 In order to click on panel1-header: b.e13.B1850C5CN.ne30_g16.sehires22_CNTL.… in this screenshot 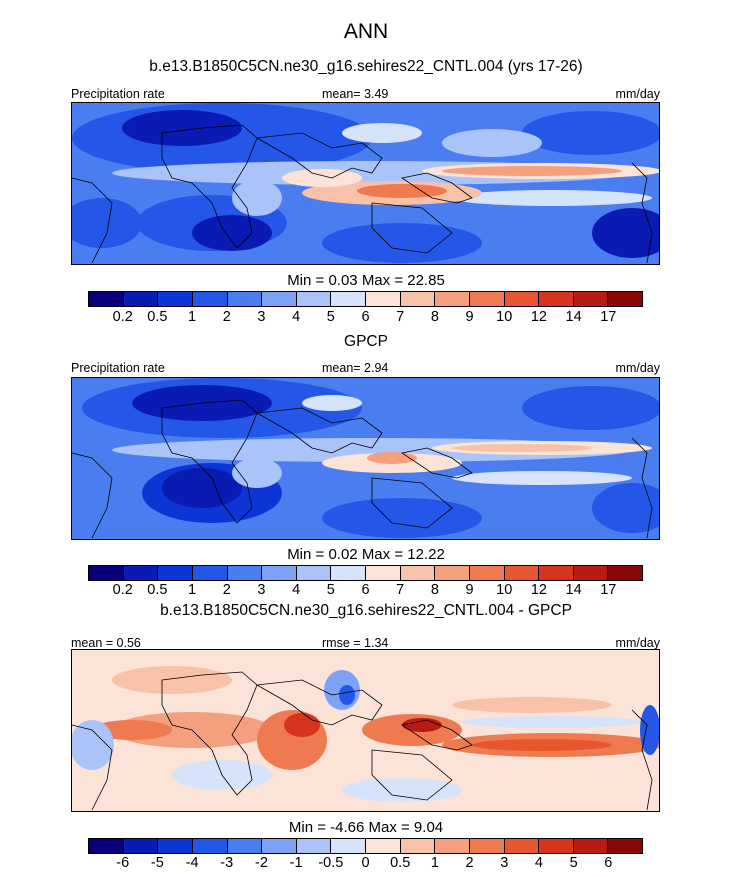, I will do `click(366, 66)`.